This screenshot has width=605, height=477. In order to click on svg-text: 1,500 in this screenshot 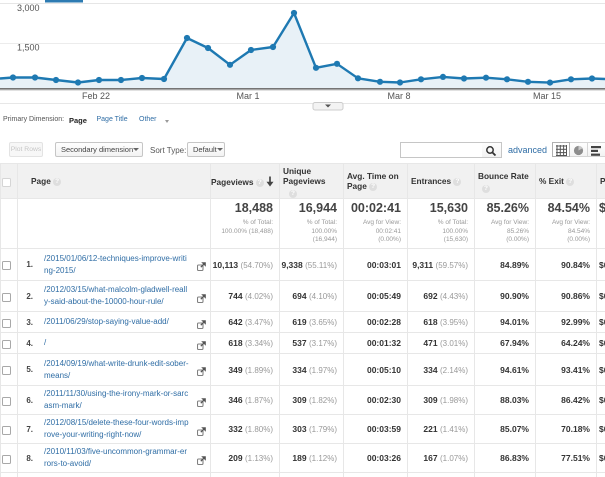, I will do `click(28, 48)`.